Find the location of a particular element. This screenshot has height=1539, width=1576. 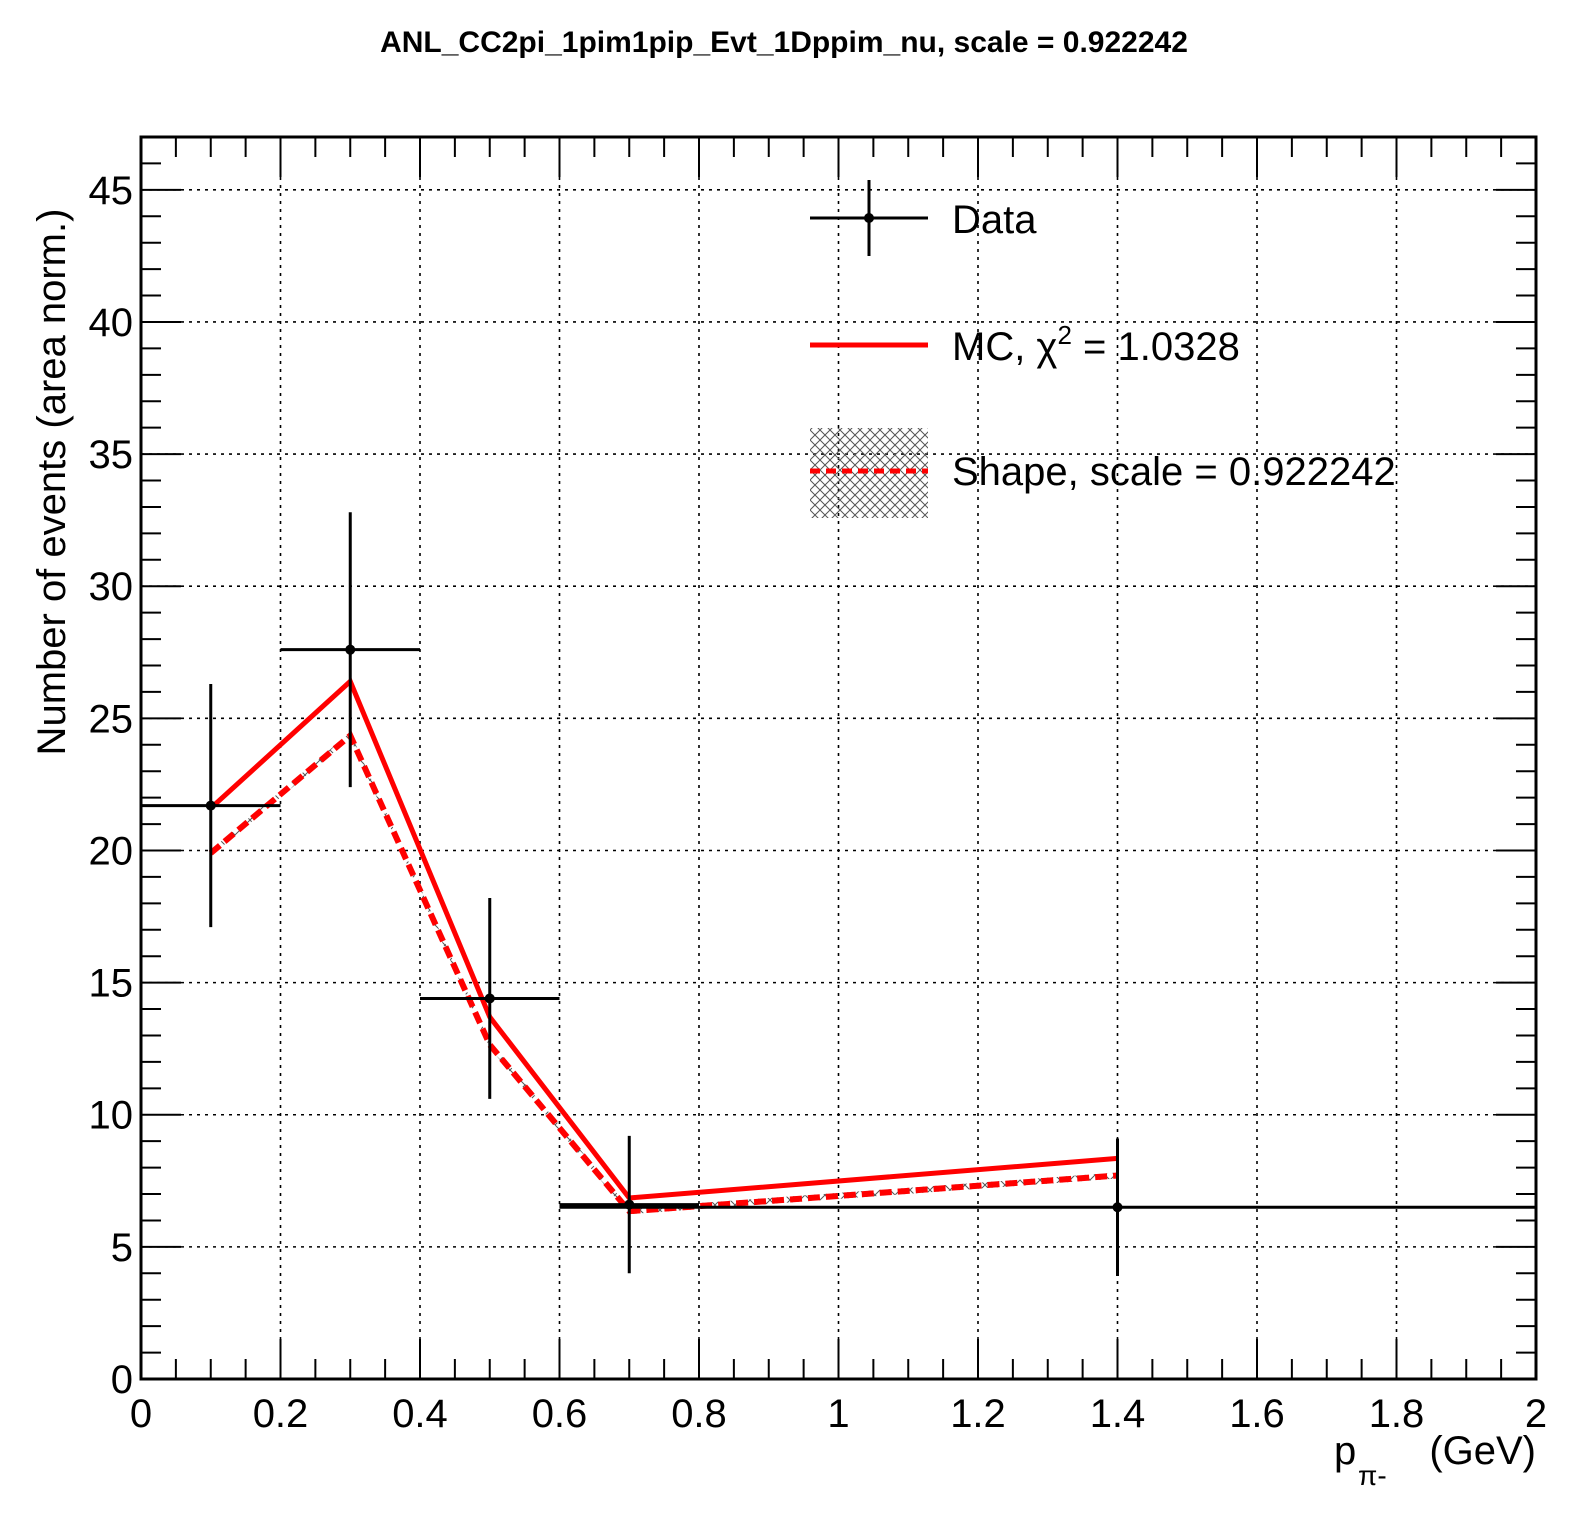

x-tick-labels: 0 0.2 0.4 0.6 0.8 1 1.2 1.4 1.6 1.8 2 is located at coordinates (838, 1414).